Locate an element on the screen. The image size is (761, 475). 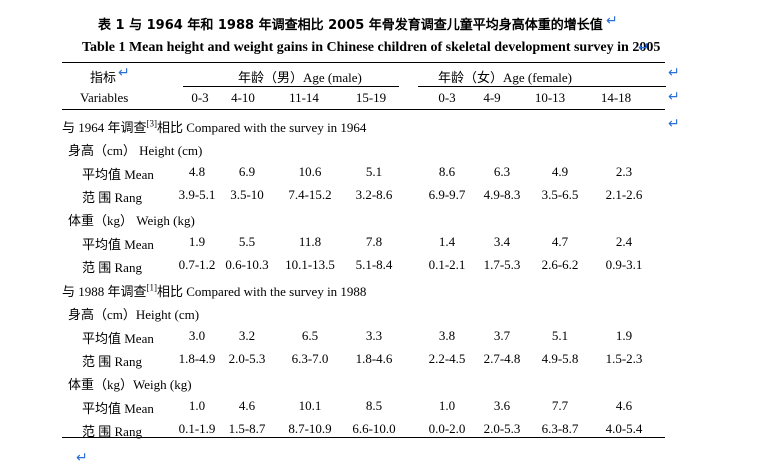
section-label-text: 与 1964 年调查 is located at coordinates (104, 127).